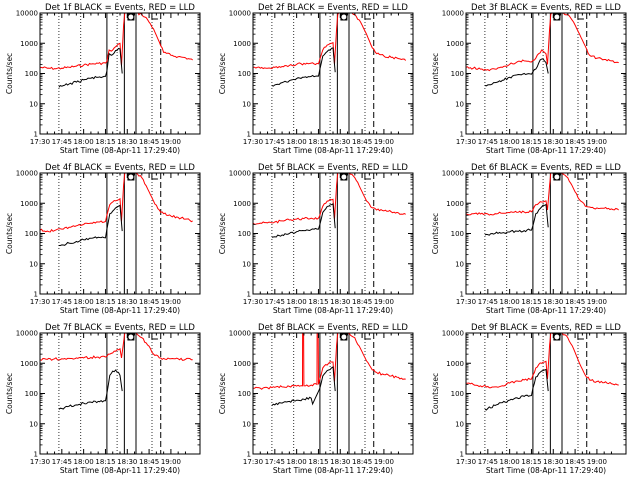  What do you see at coordinates (546, 8) in the screenshot?
I see `panel-title: Det 3f BLACK = Events, RED = LLD` at bounding box center [546, 8].